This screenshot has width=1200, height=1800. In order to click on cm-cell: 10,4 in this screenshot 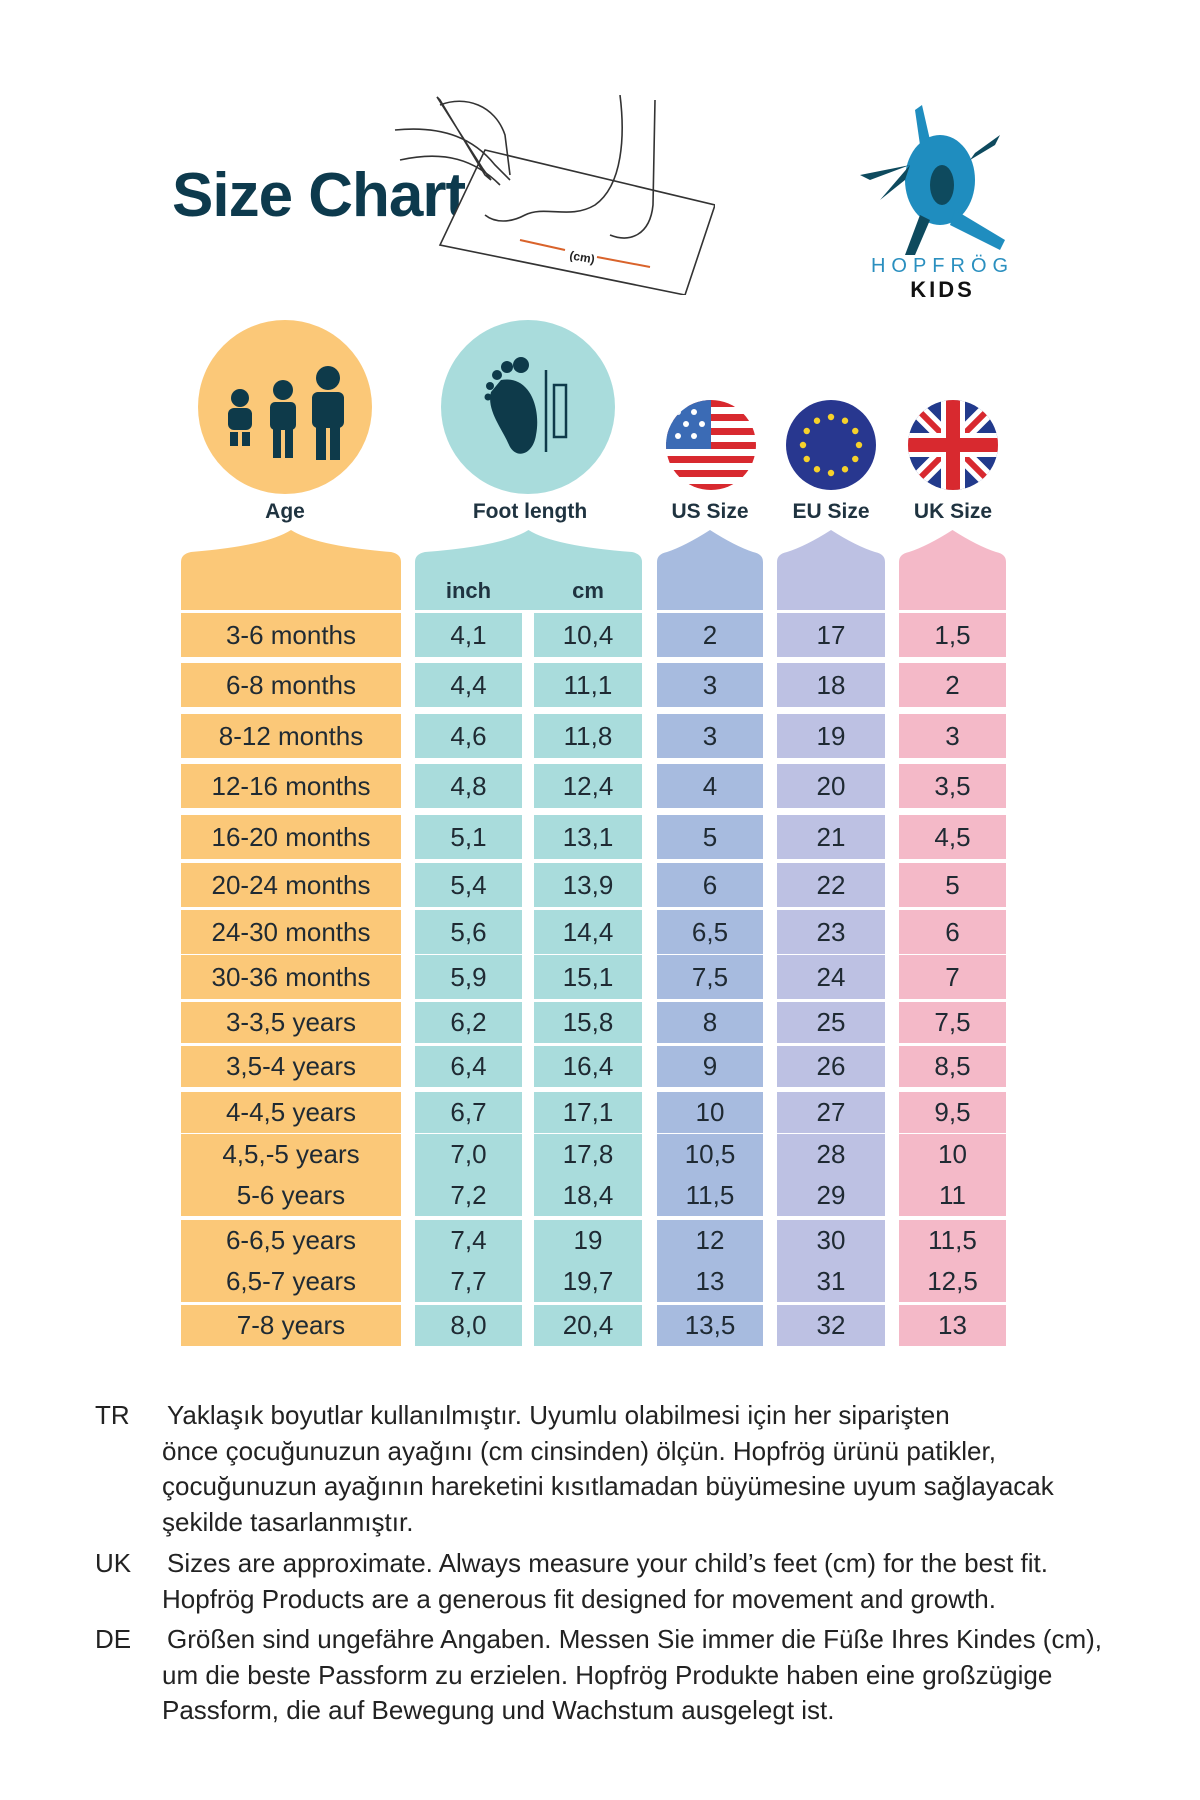, I will do `click(588, 635)`.